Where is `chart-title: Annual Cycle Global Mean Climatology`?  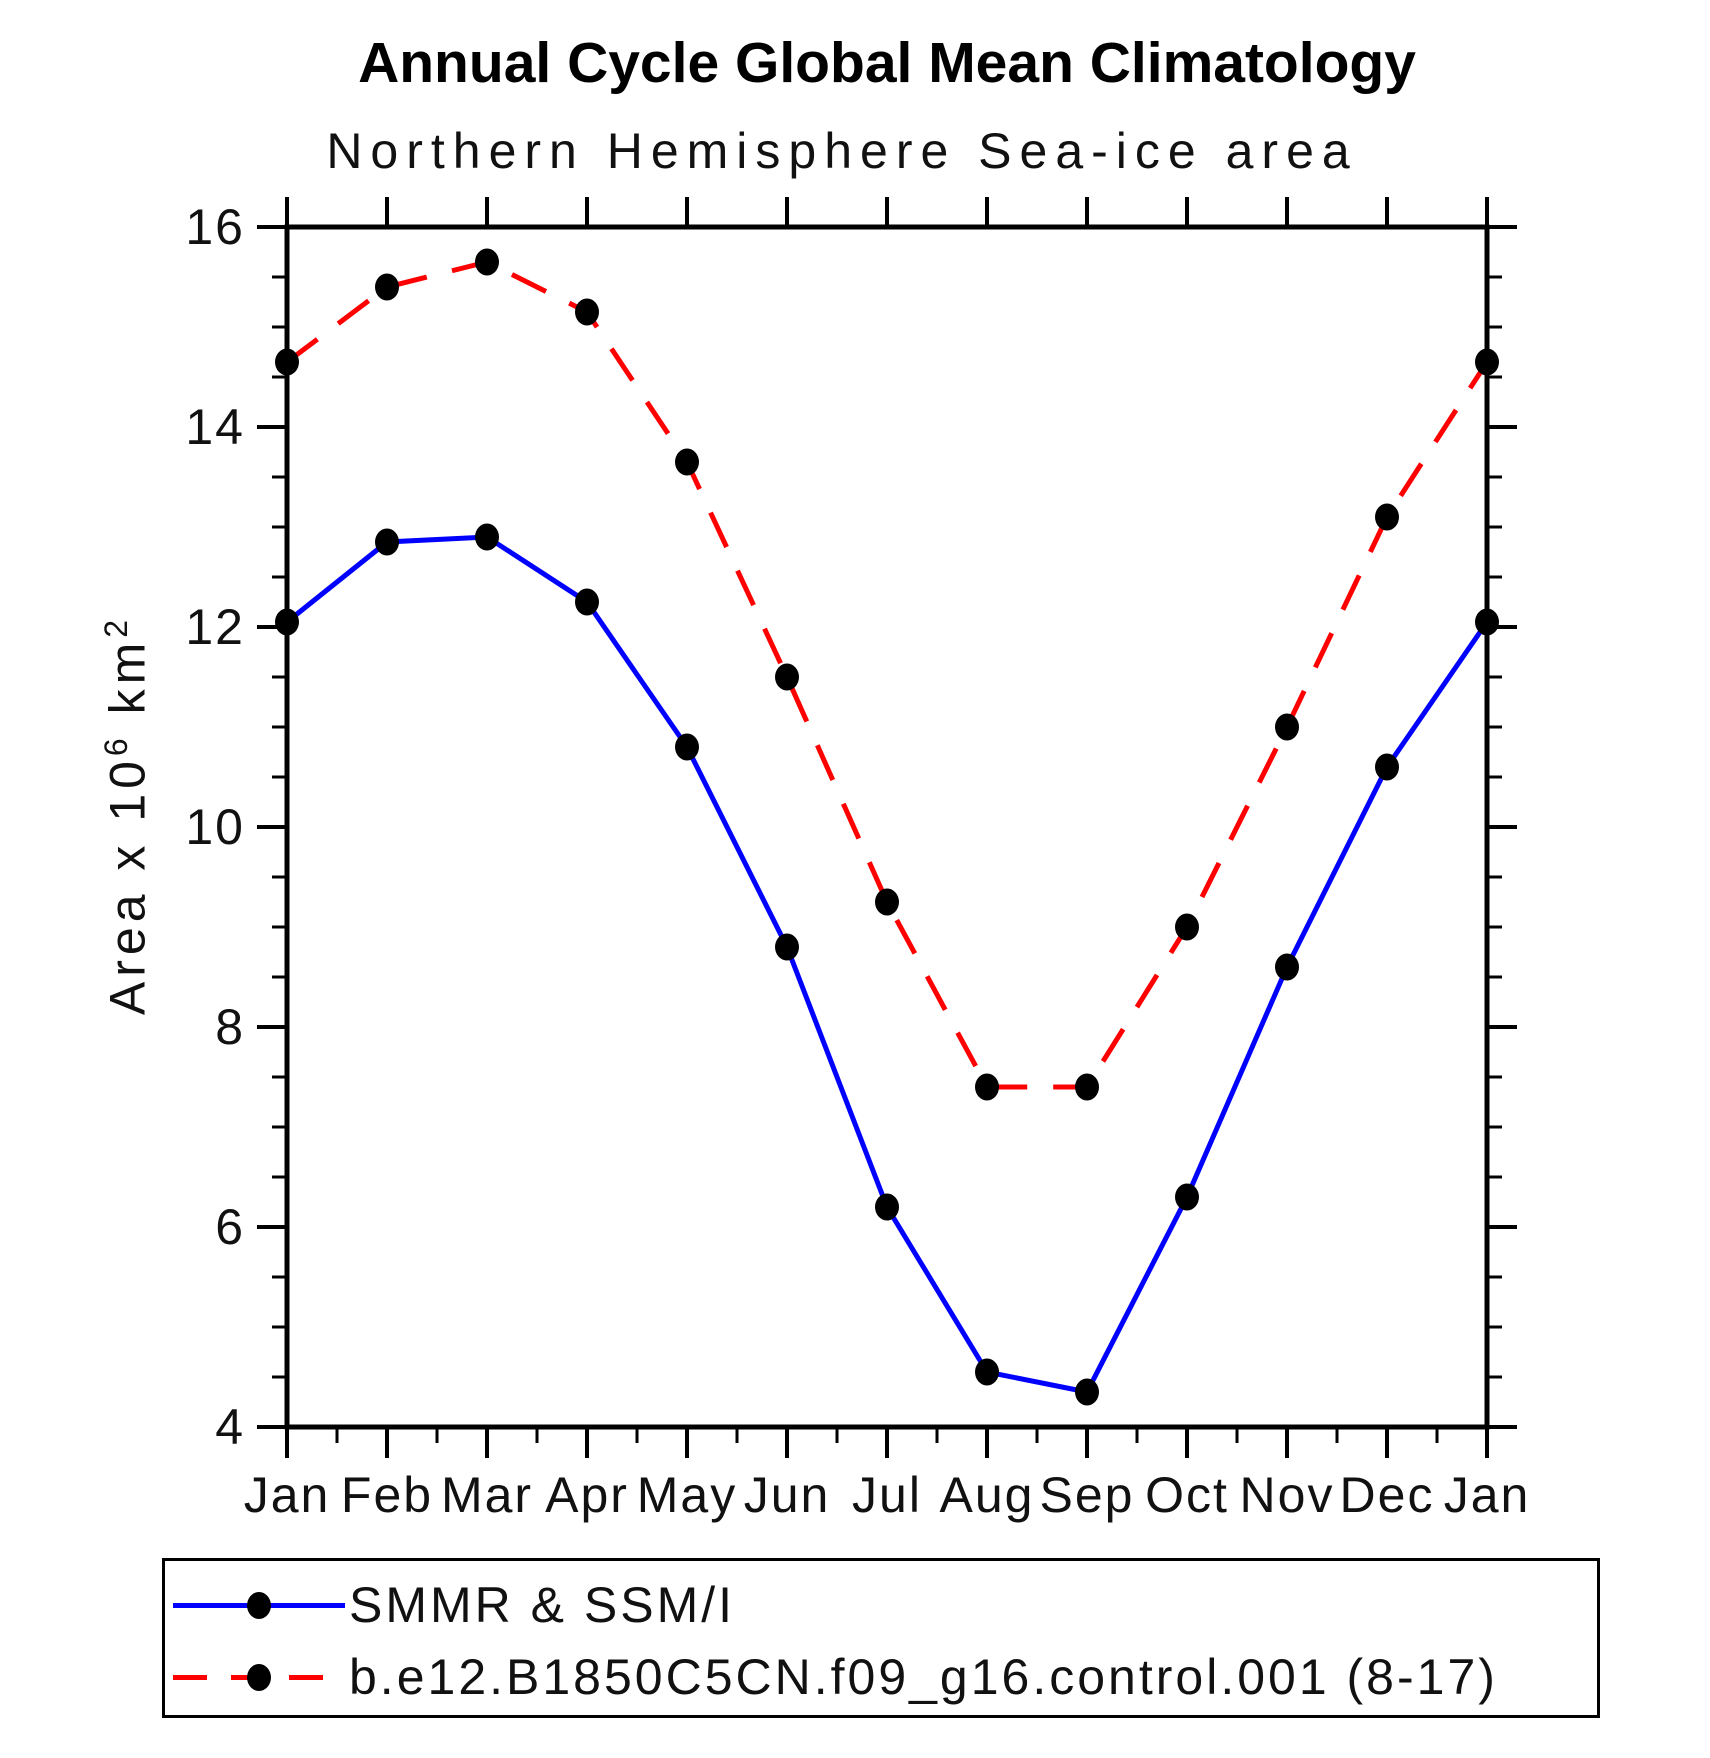
chart-title: Annual Cycle Global Mean Climatology is located at coordinates (887, 63).